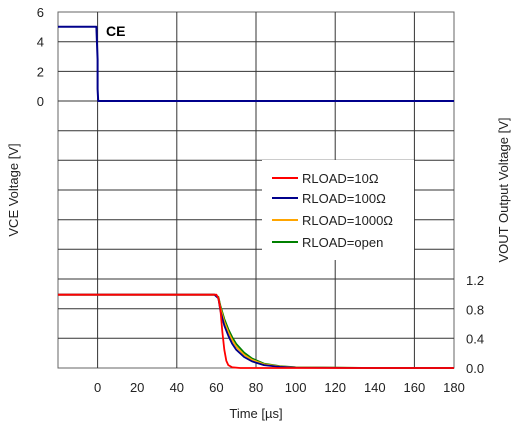  Describe the element at coordinates (415, 387) in the screenshot. I see `x-tick-label: 160` at that location.